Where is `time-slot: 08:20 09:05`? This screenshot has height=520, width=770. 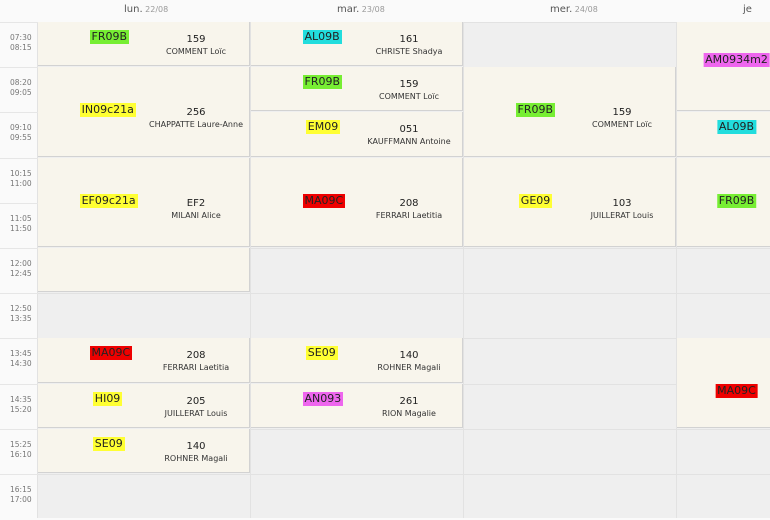
time-slot: 08:20 09:05 is located at coordinates (19, 89).